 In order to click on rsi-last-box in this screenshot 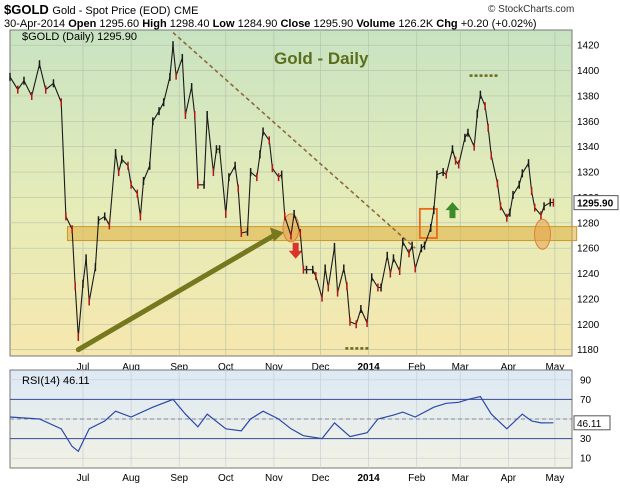, I will do `click(592, 423)`.